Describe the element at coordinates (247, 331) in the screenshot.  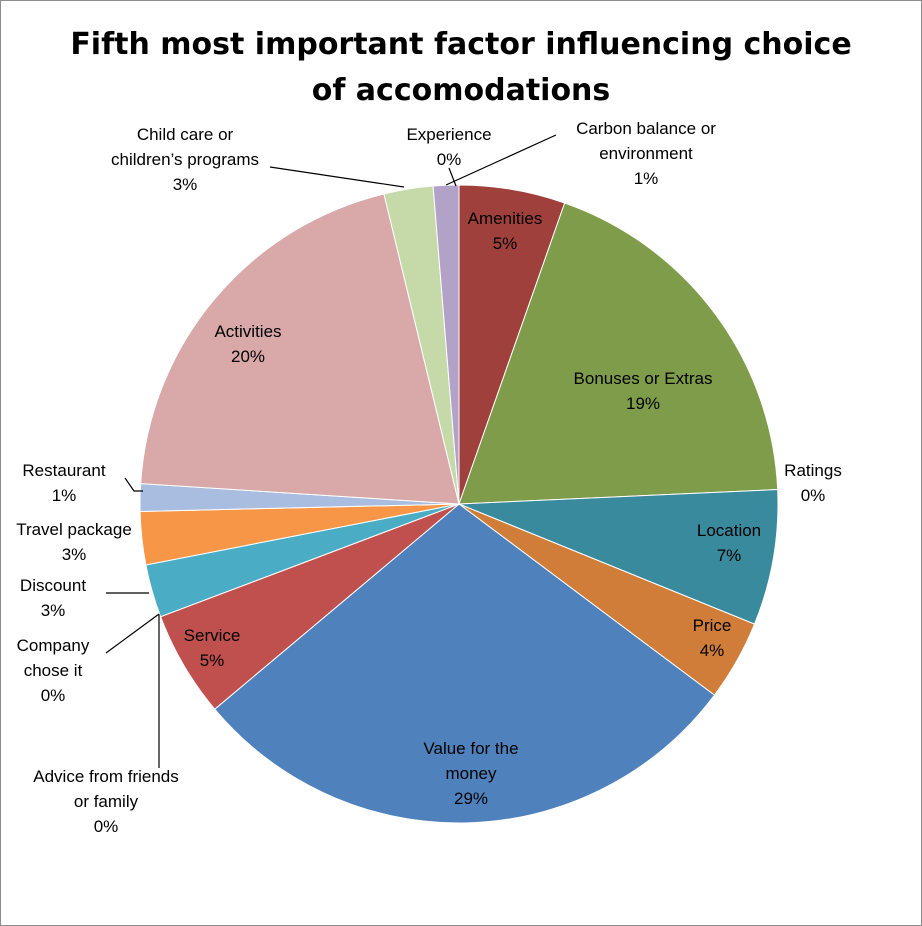
I see `data-label-name: Activities` at that location.